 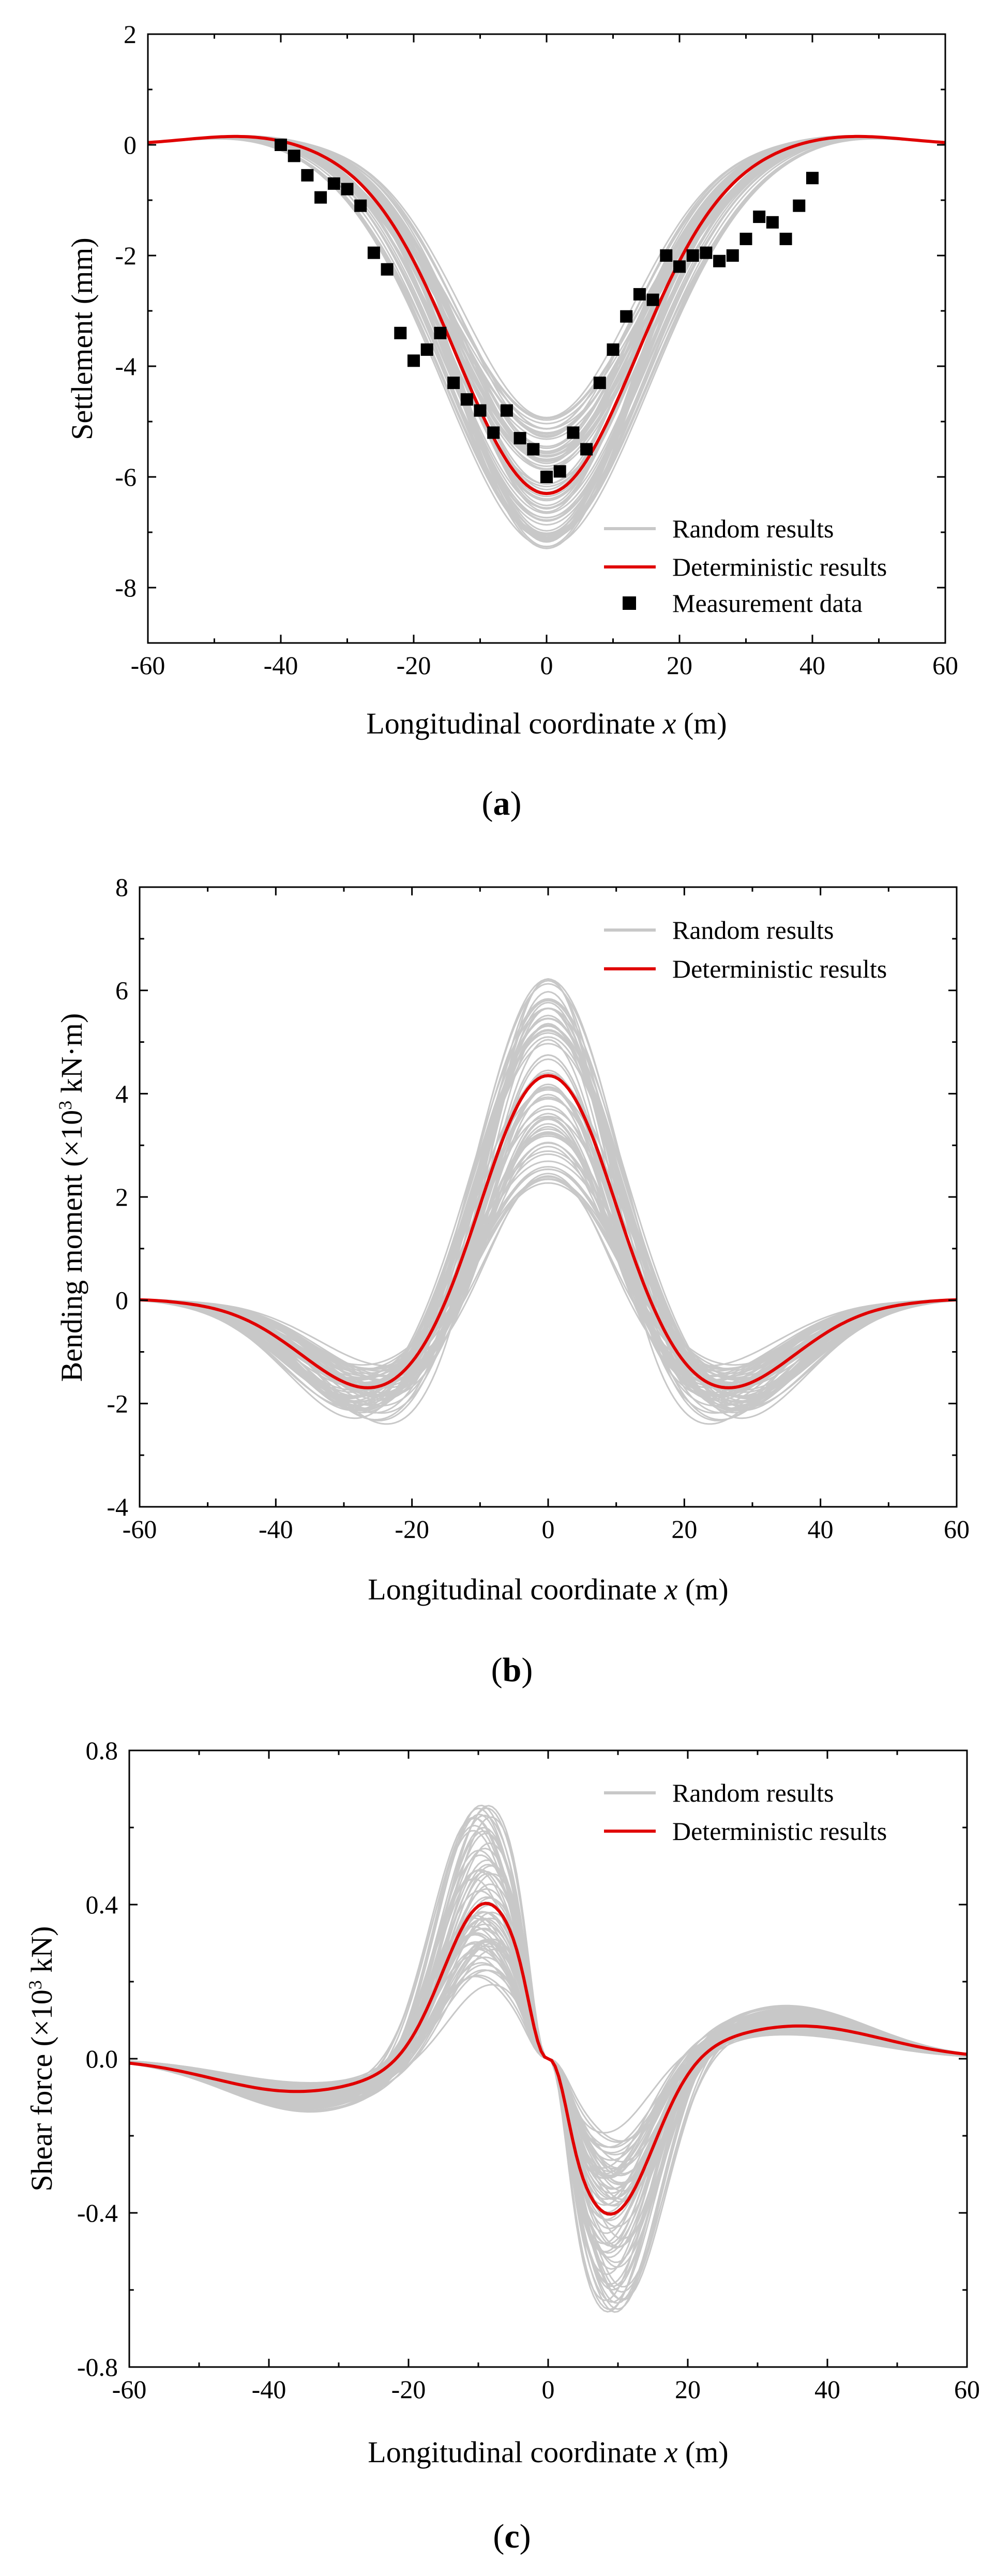 I want to click on panel-c-legend: Random results Deterministic results, so click(x=746, y=1812).